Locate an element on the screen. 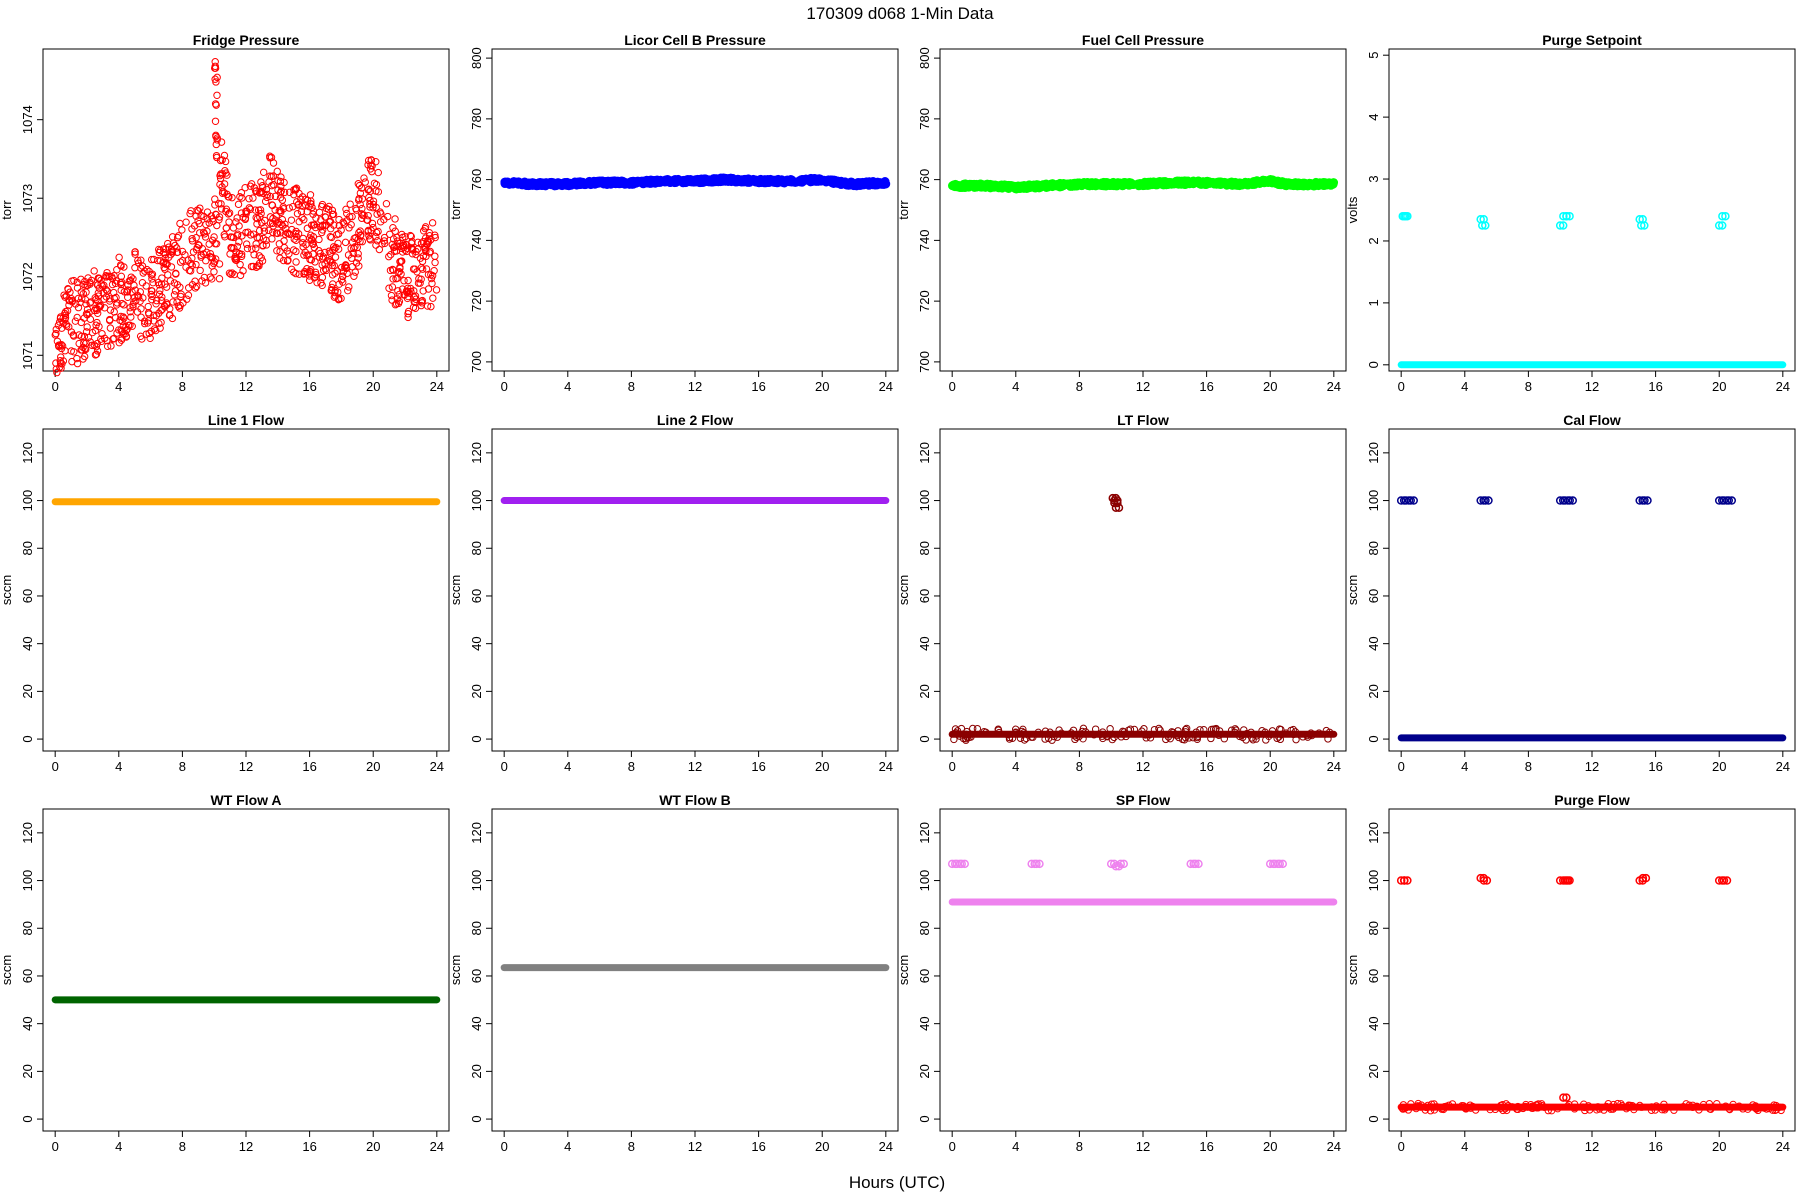 The image size is (1800, 1200). y-tick-label: 780 is located at coordinates (476, 119).